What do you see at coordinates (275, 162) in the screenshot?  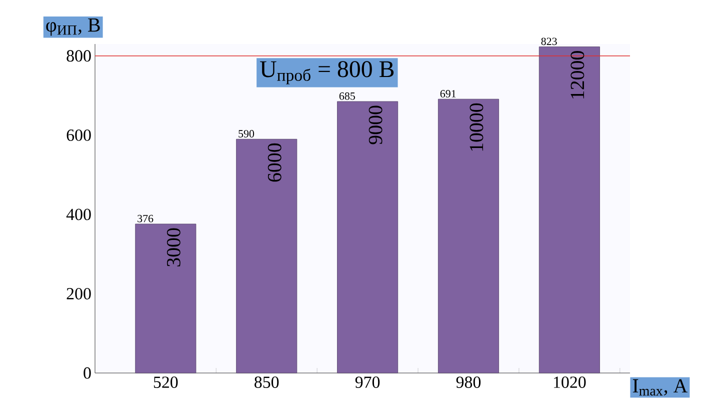 I see `annotation: 6000` at bounding box center [275, 162].